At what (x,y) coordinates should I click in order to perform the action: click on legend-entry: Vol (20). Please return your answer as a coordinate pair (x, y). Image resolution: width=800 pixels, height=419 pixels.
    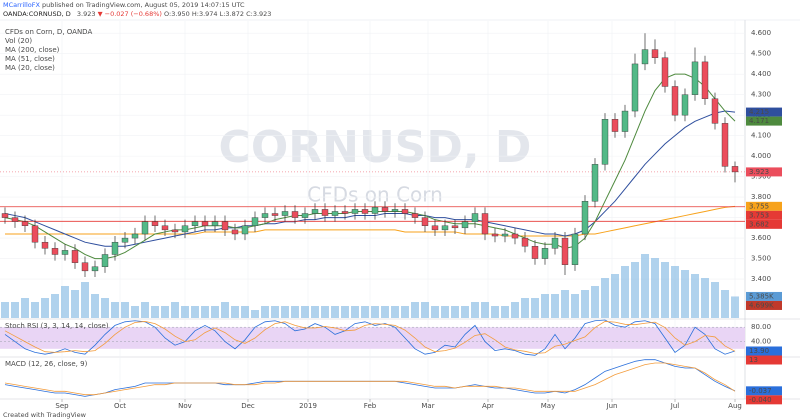
    Looking at the image, I should click on (18, 41).